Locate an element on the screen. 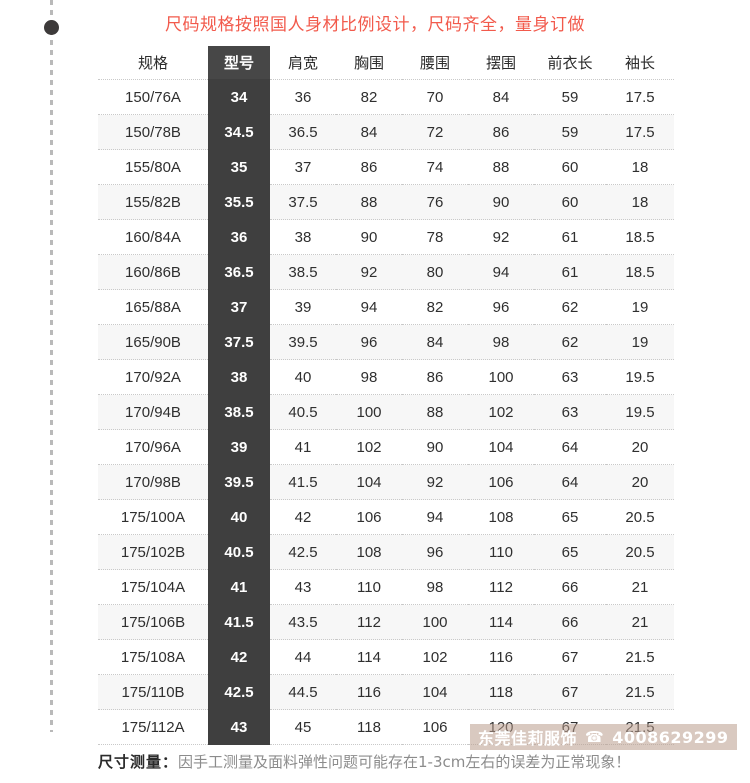 The width and height of the screenshot is (750, 783). cell-value: 175/108A is located at coordinates (153, 657).